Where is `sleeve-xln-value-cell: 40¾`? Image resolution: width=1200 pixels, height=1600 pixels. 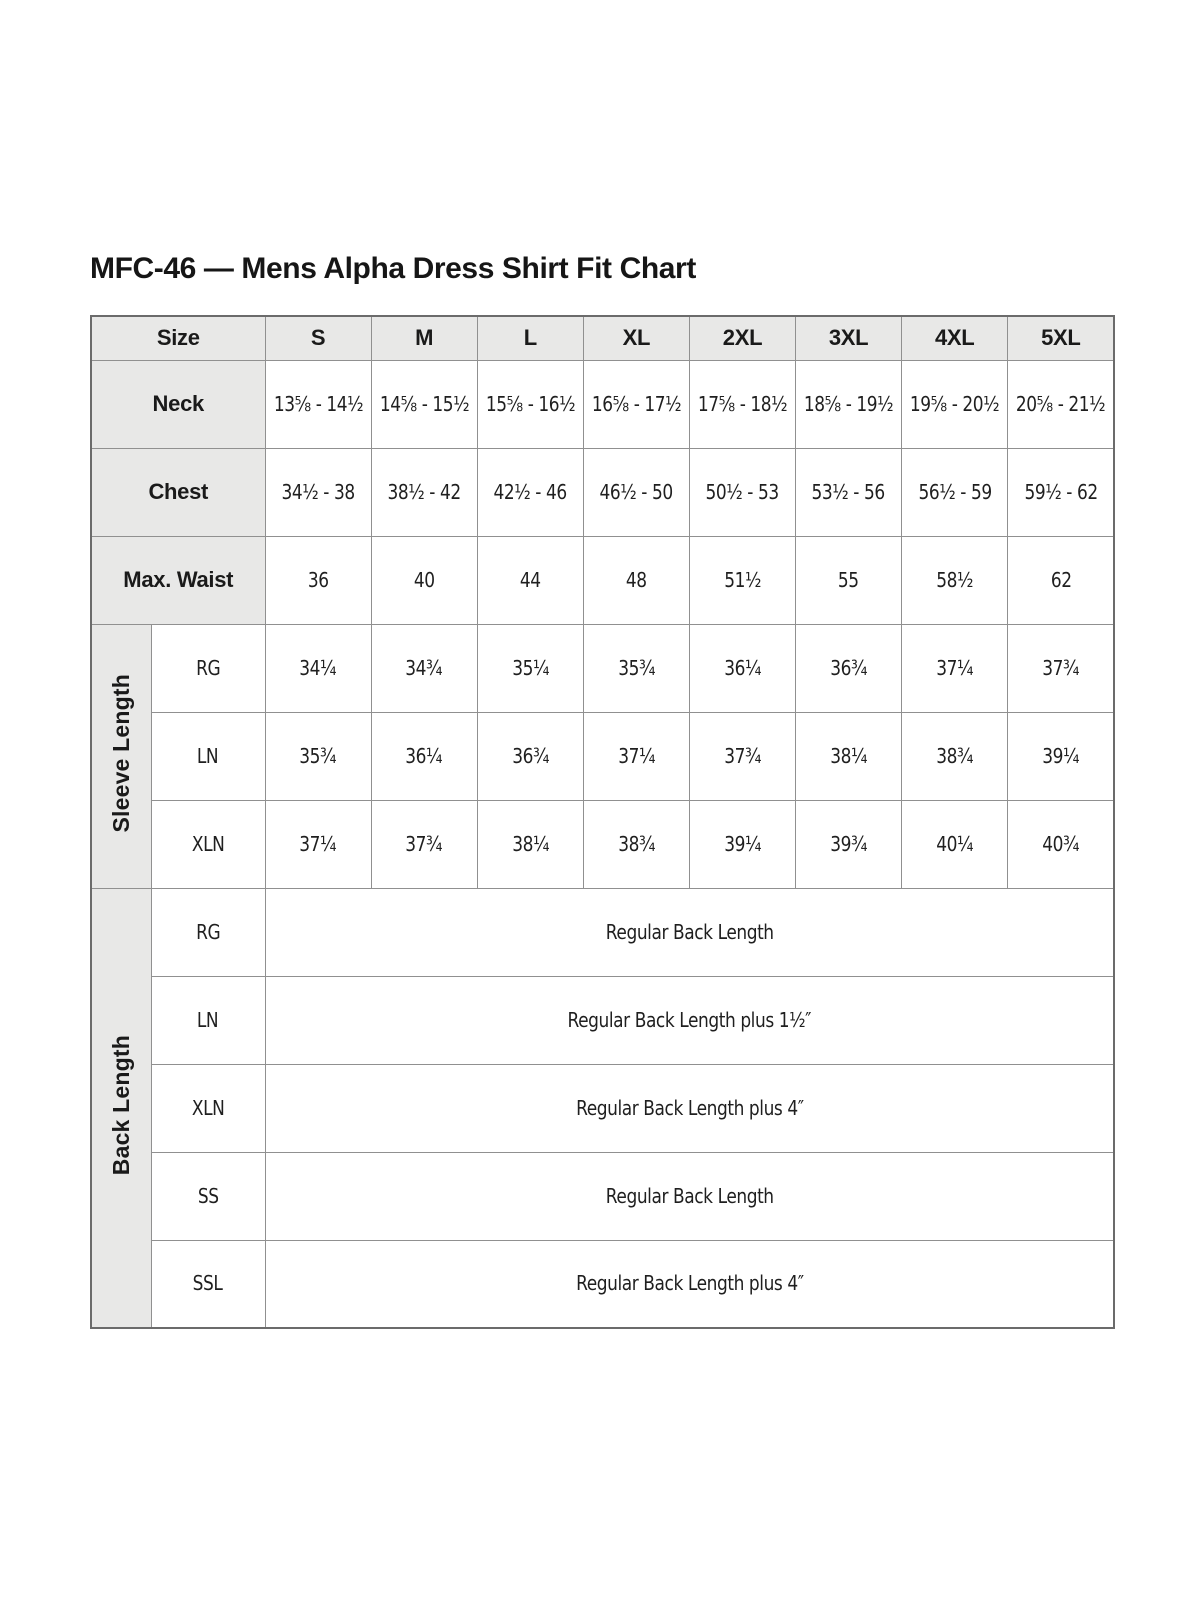 sleeve-xln-value-cell: 40¾ is located at coordinates (1061, 844).